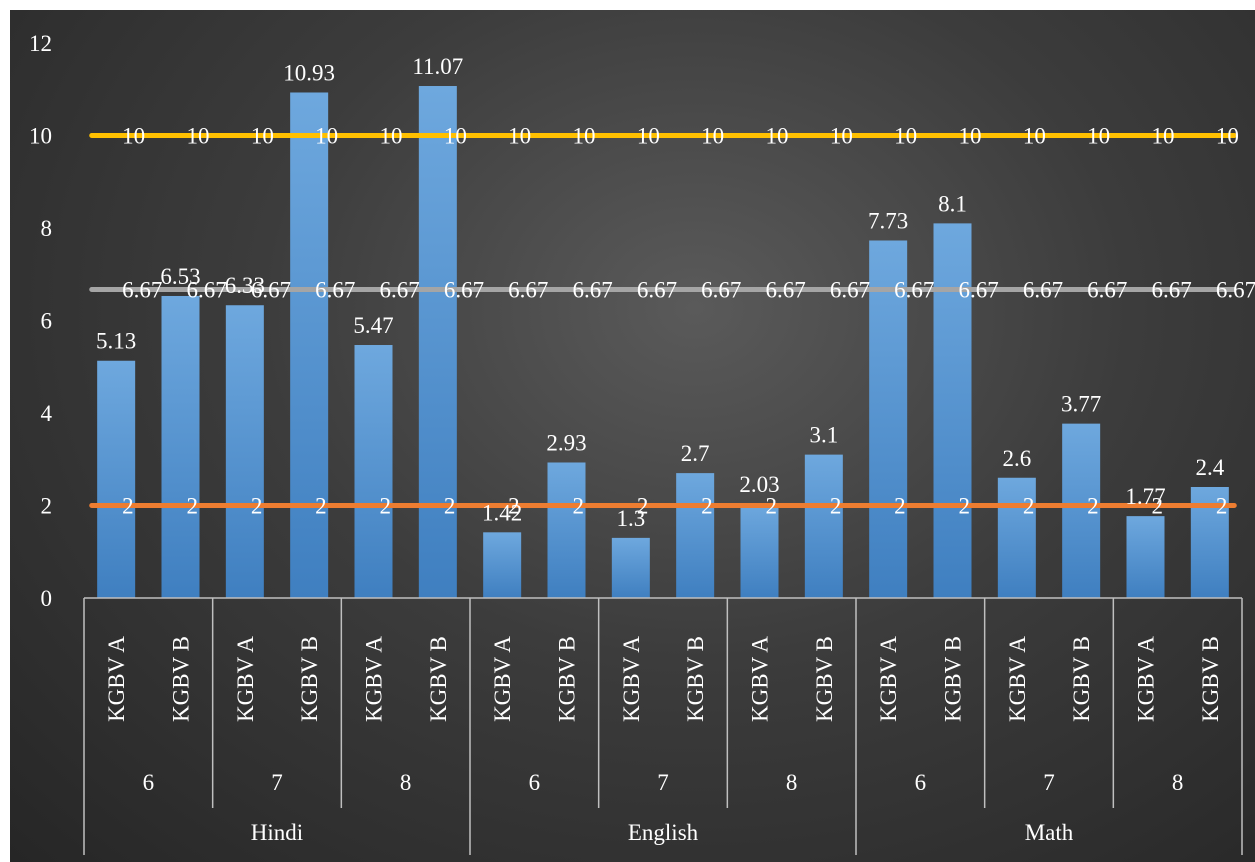 Image resolution: width=1255 pixels, height=862 pixels. I want to click on bar-data-label: 1.77, so click(1145, 496).